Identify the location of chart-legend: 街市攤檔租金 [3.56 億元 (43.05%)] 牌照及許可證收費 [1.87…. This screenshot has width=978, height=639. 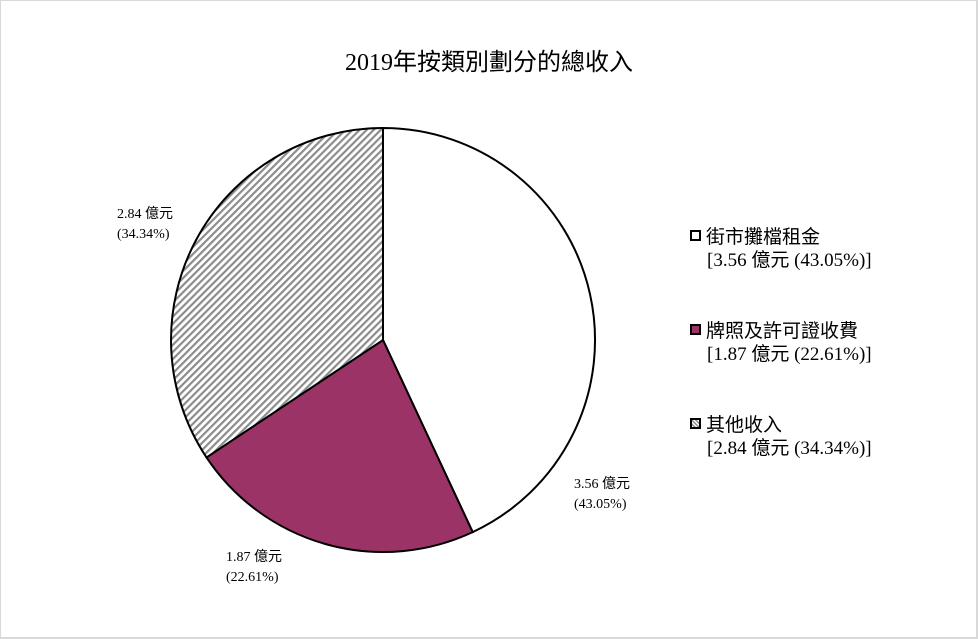
(781, 363).